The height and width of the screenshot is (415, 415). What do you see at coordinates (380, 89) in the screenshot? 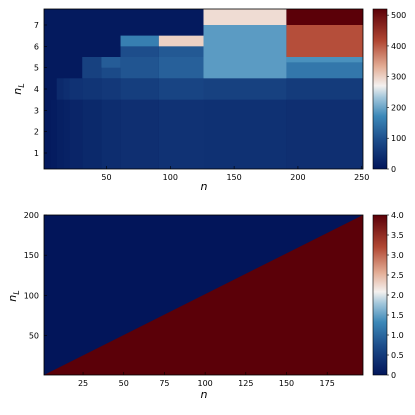
I see `top-colorbar` at bounding box center [380, 89].